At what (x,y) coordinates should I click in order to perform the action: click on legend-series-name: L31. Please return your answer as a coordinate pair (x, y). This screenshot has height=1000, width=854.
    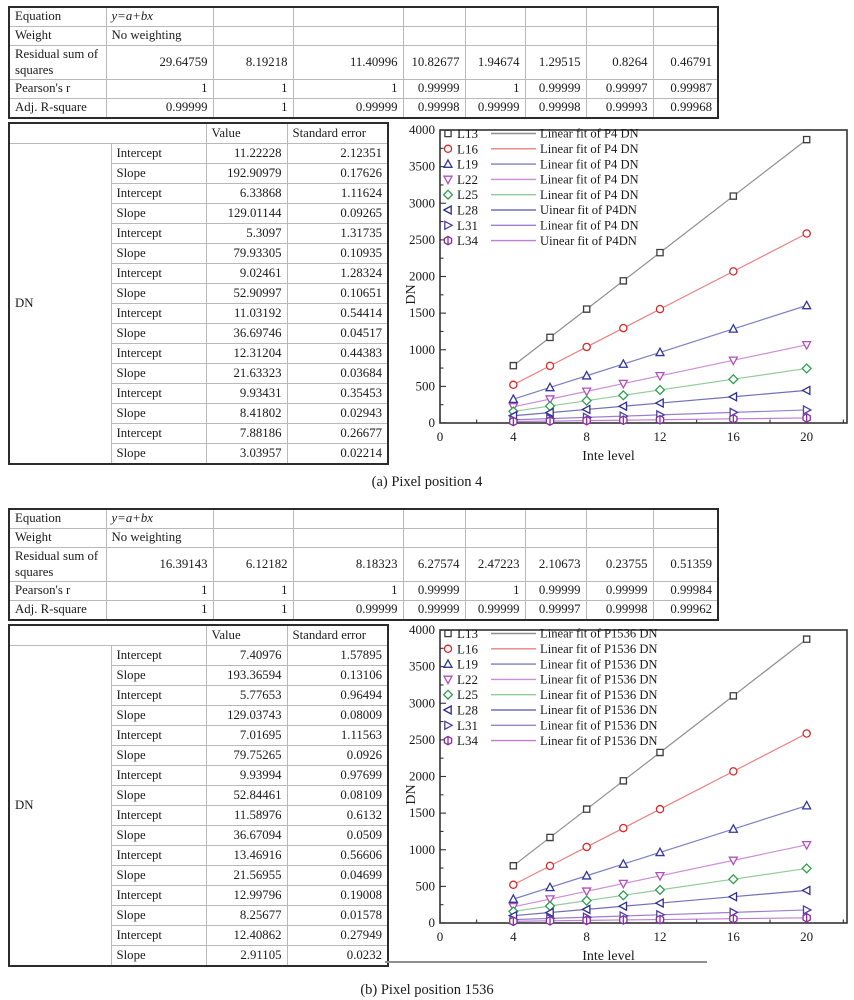
    Looking at the image, I should click on (467, 725).